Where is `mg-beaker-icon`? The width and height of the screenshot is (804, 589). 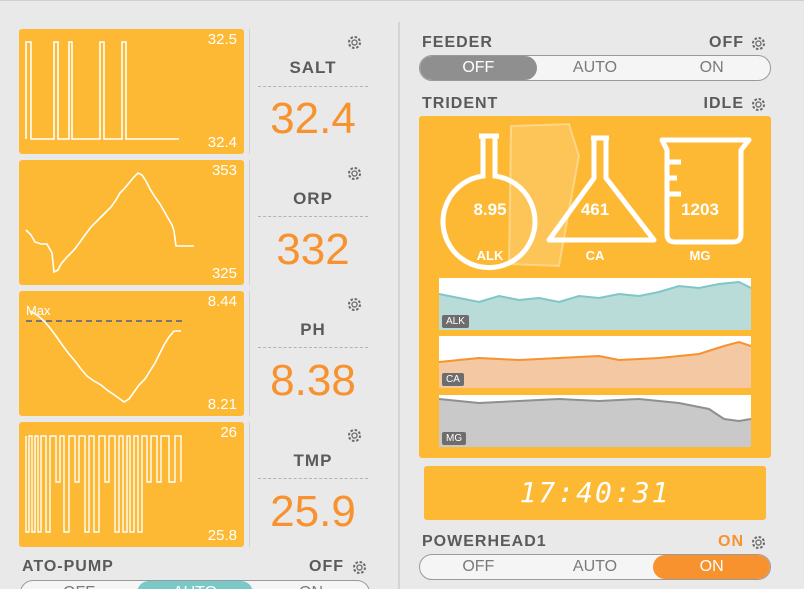
mg-beaker-icon is located at coordinates (705, 191).